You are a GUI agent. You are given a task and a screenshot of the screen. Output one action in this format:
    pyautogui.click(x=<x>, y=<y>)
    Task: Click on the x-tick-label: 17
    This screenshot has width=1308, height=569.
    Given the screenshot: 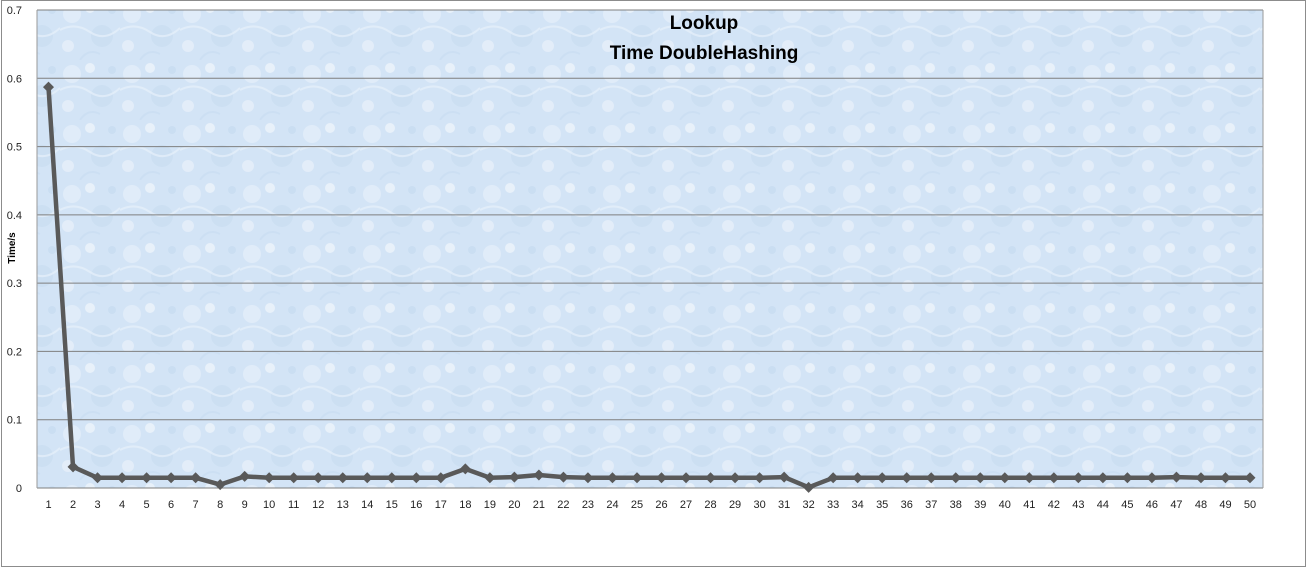 What is the action you would take?
    pyautogui.click(x=441, y=505)
    